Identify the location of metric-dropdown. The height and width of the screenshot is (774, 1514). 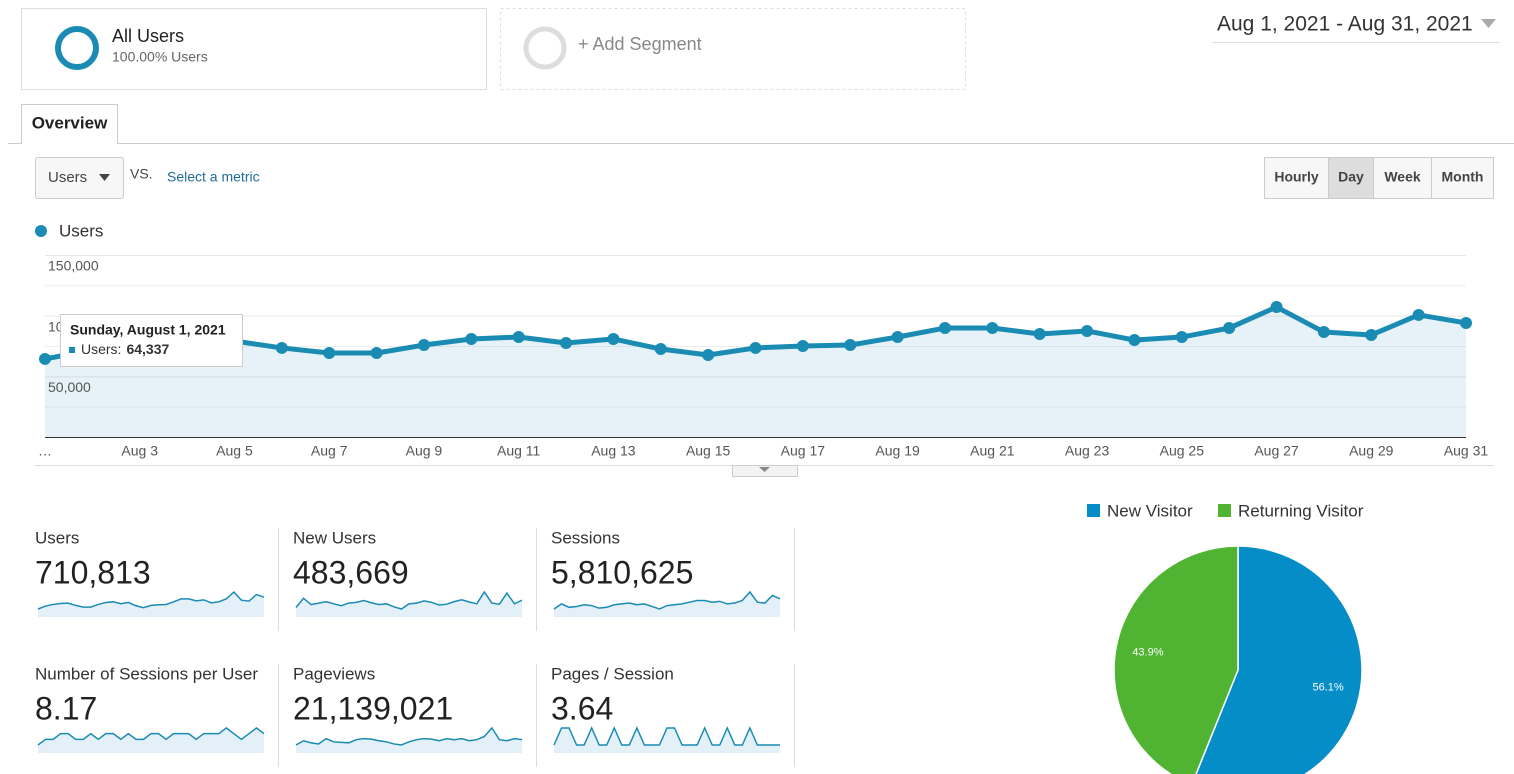
(79, 178).